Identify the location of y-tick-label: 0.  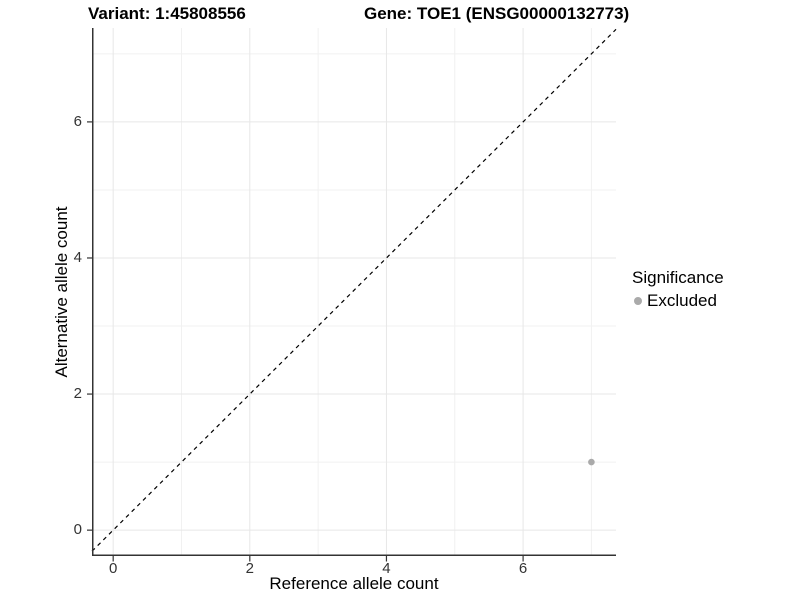
(77, 530).